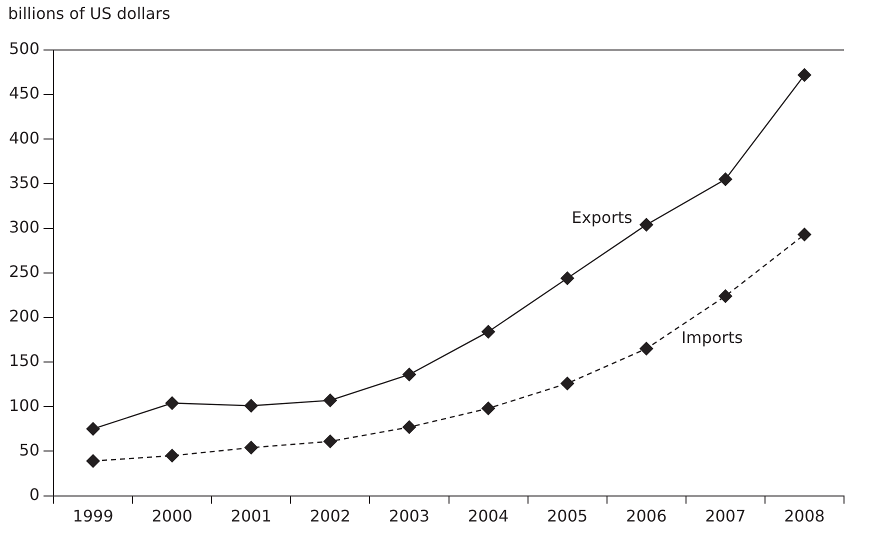 The height and width of the screenshot is (536, 869). Describe the element at coordinates (602, 217) in the screenshot. I see `series-label: Exports` at that location.